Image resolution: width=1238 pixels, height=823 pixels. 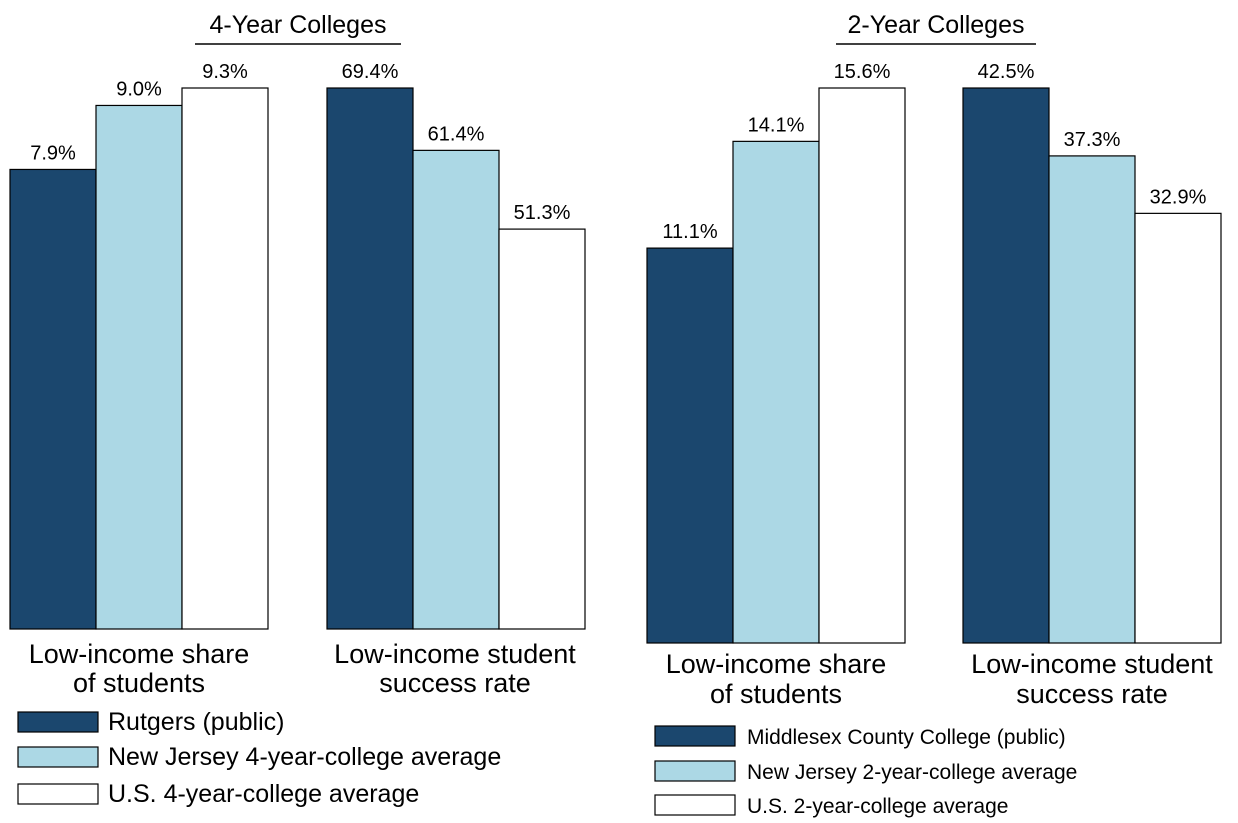 I want to click on data-label: 11.1%, so click(x=689, y=232).